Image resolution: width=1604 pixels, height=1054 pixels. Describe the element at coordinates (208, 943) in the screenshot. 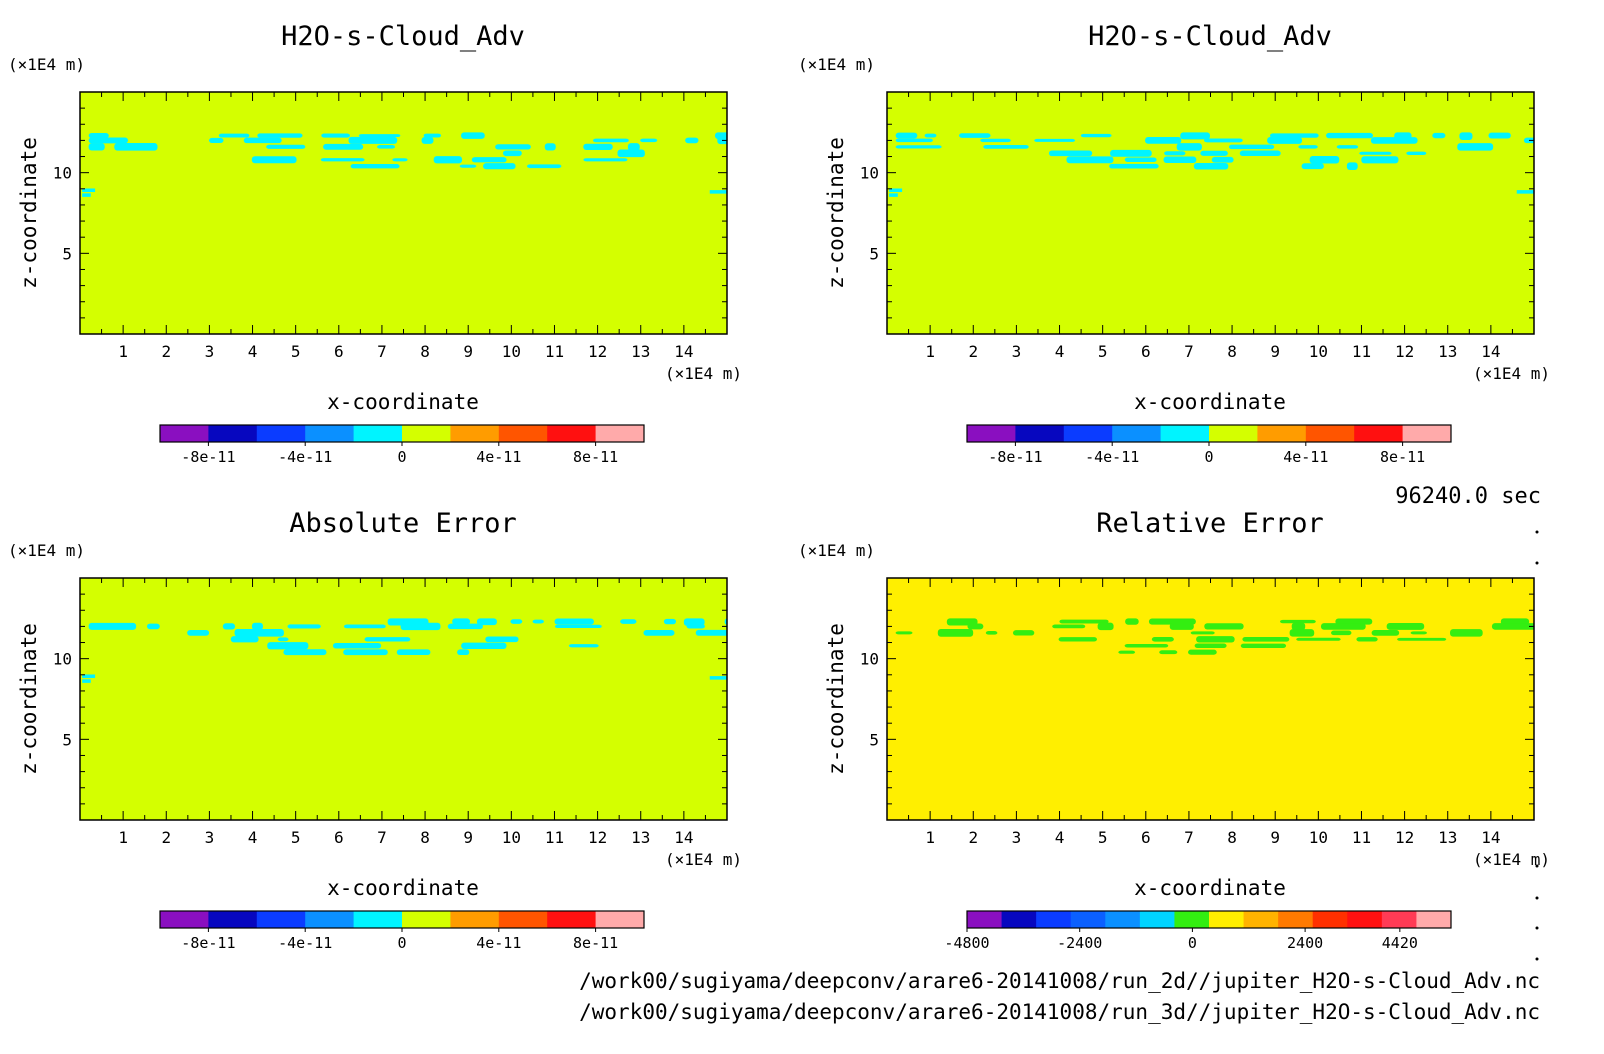

I see `colorbar-tick-label: -8e-11` at that location.